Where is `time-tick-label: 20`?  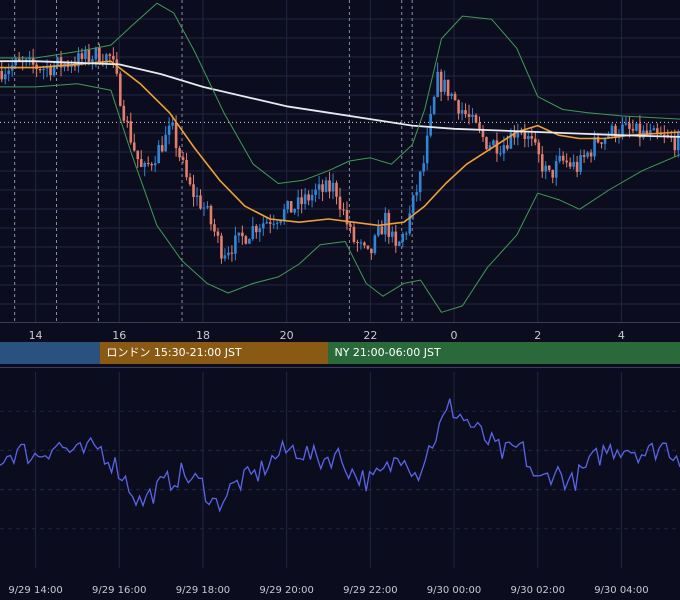 time-tick-label: 20 is located at coordinates (287, 335).